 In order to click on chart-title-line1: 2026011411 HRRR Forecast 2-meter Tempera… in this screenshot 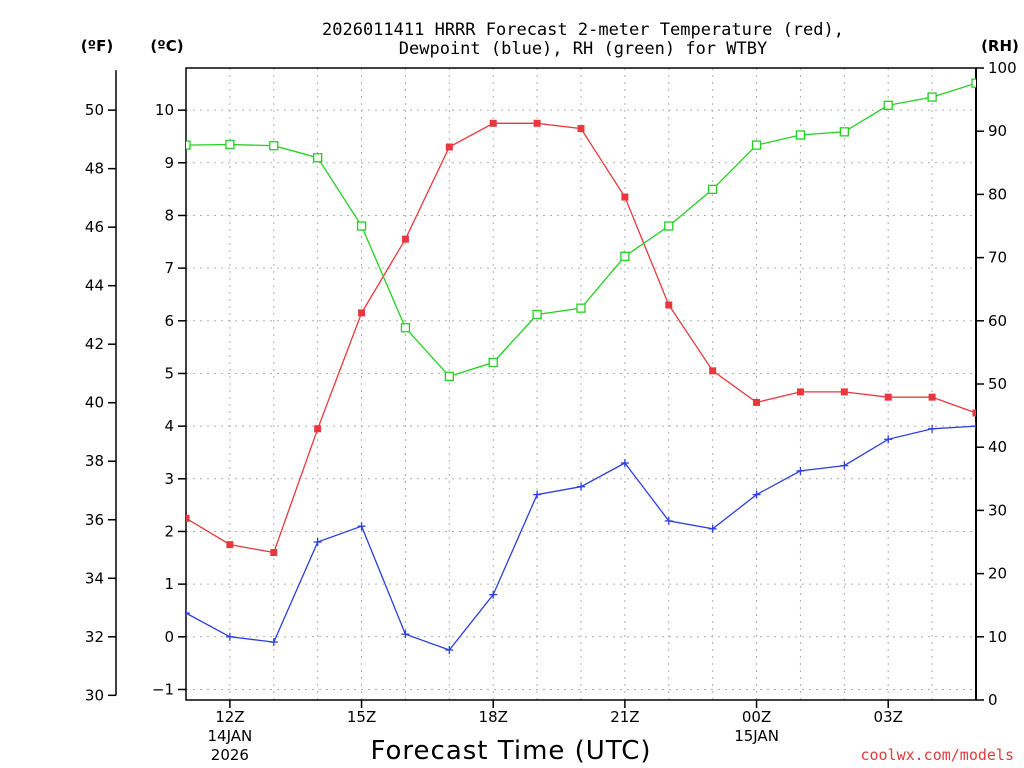, I will do `click(583, 30)`.